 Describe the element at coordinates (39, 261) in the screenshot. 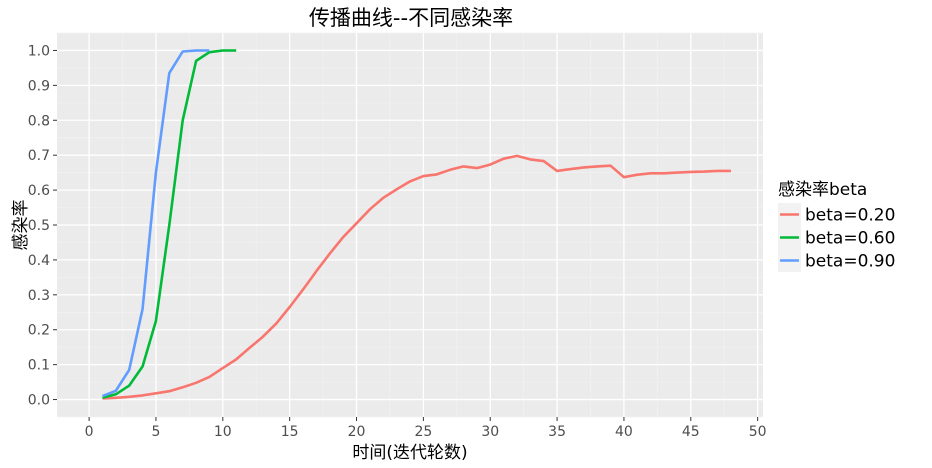

I see `y-tick-label: 0.4` at that location.